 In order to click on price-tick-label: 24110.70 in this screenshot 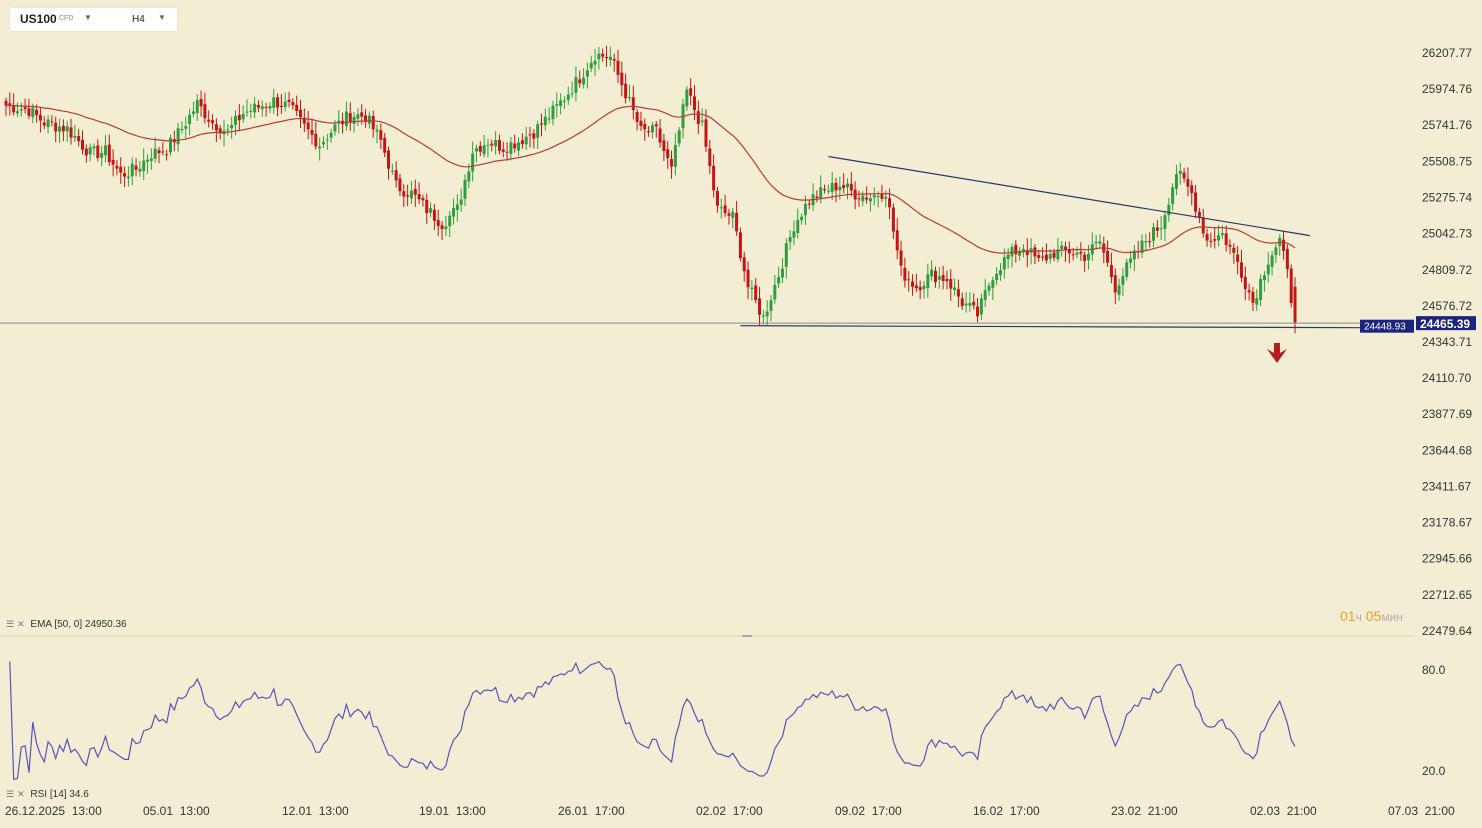, I will do `click(1446, 378)`.